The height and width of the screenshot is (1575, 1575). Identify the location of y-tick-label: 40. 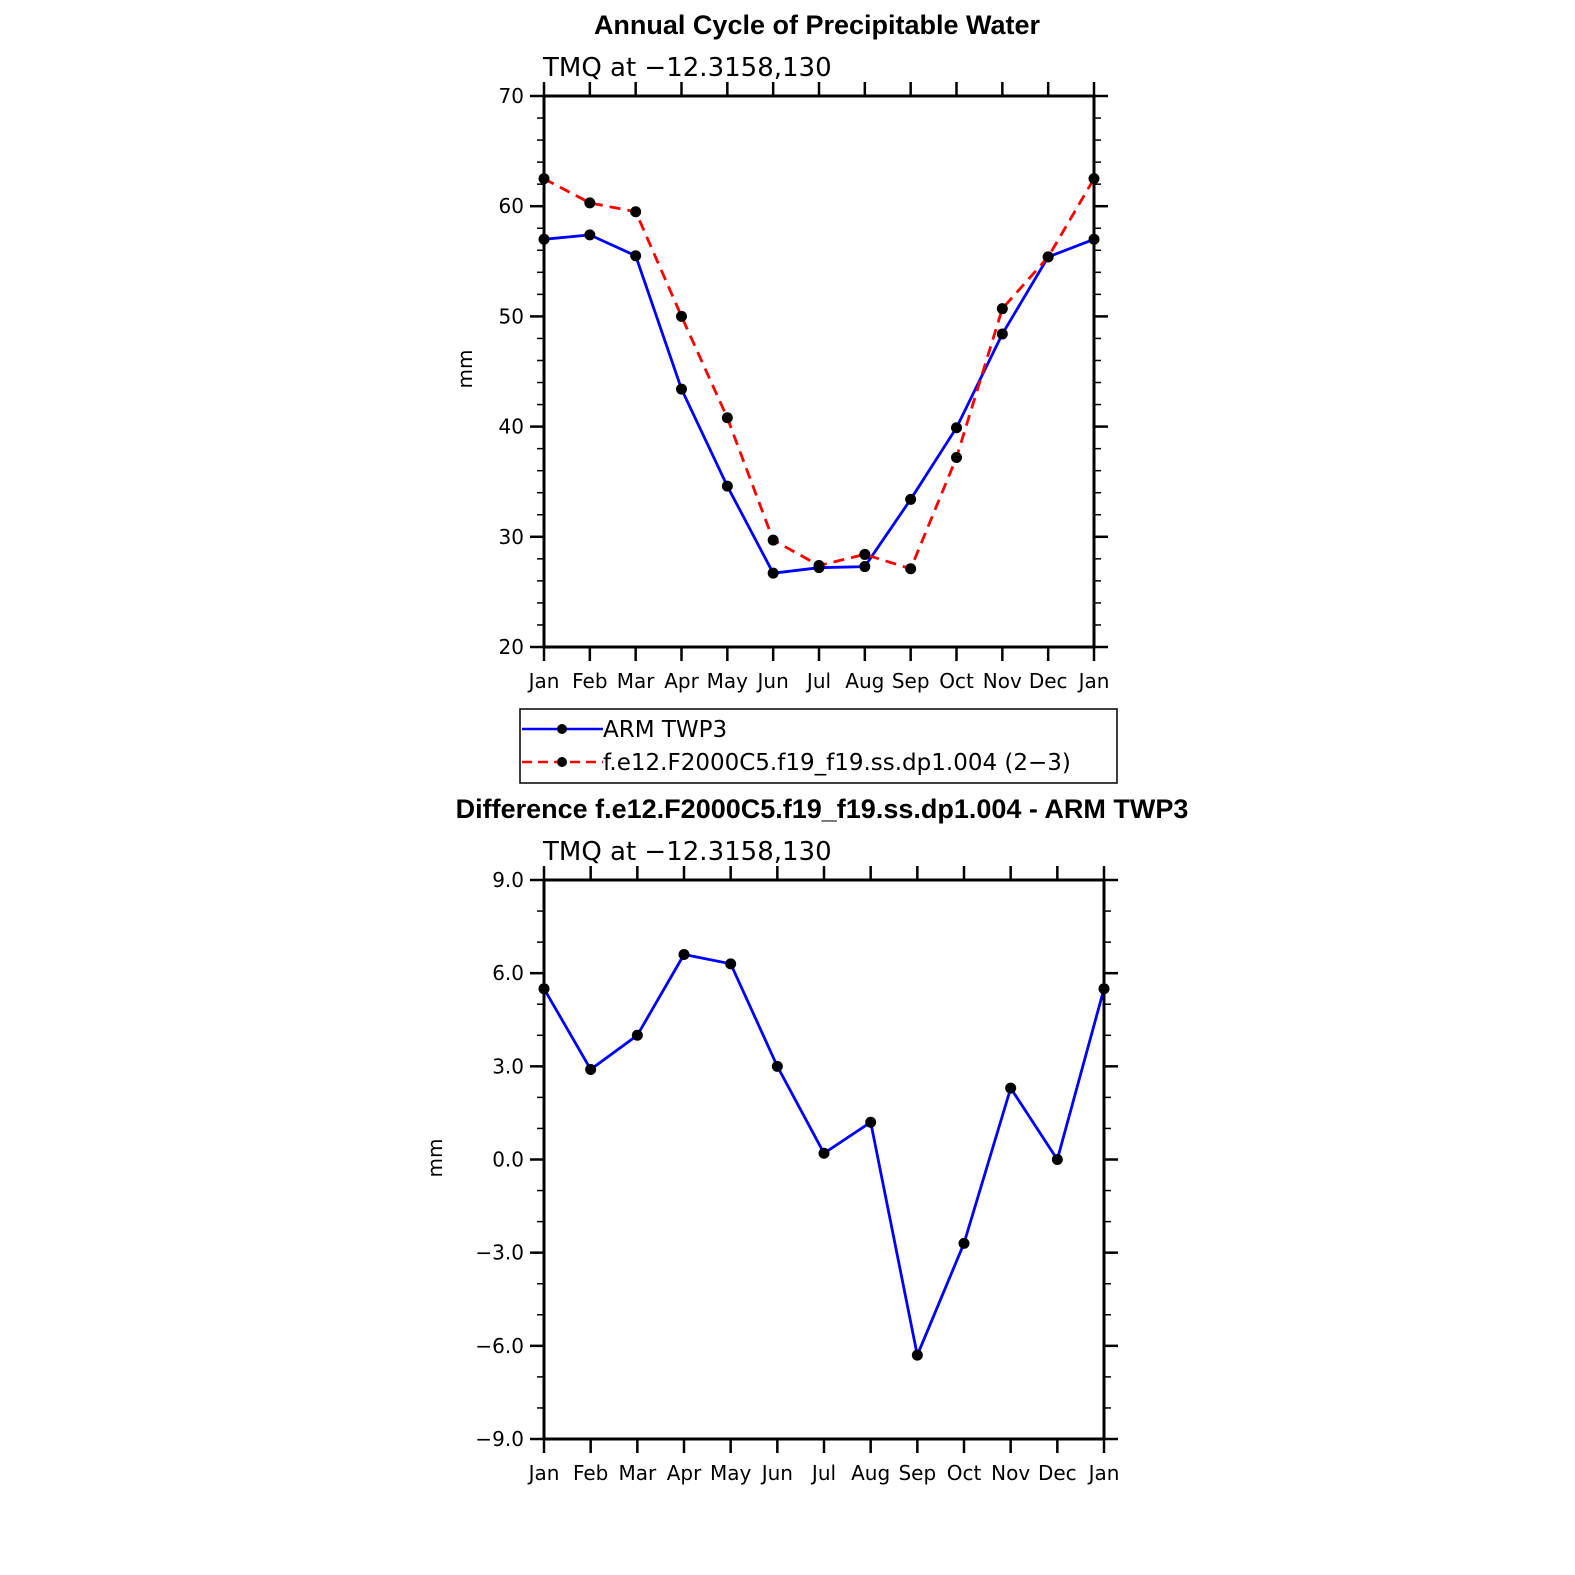
(511, 427).